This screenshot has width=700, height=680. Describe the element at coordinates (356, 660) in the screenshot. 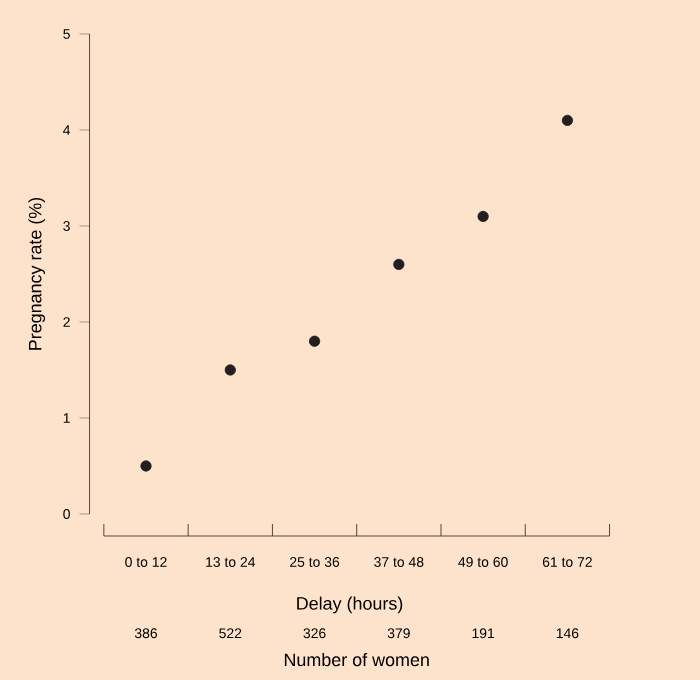

I see `text: Number of women` at that location.